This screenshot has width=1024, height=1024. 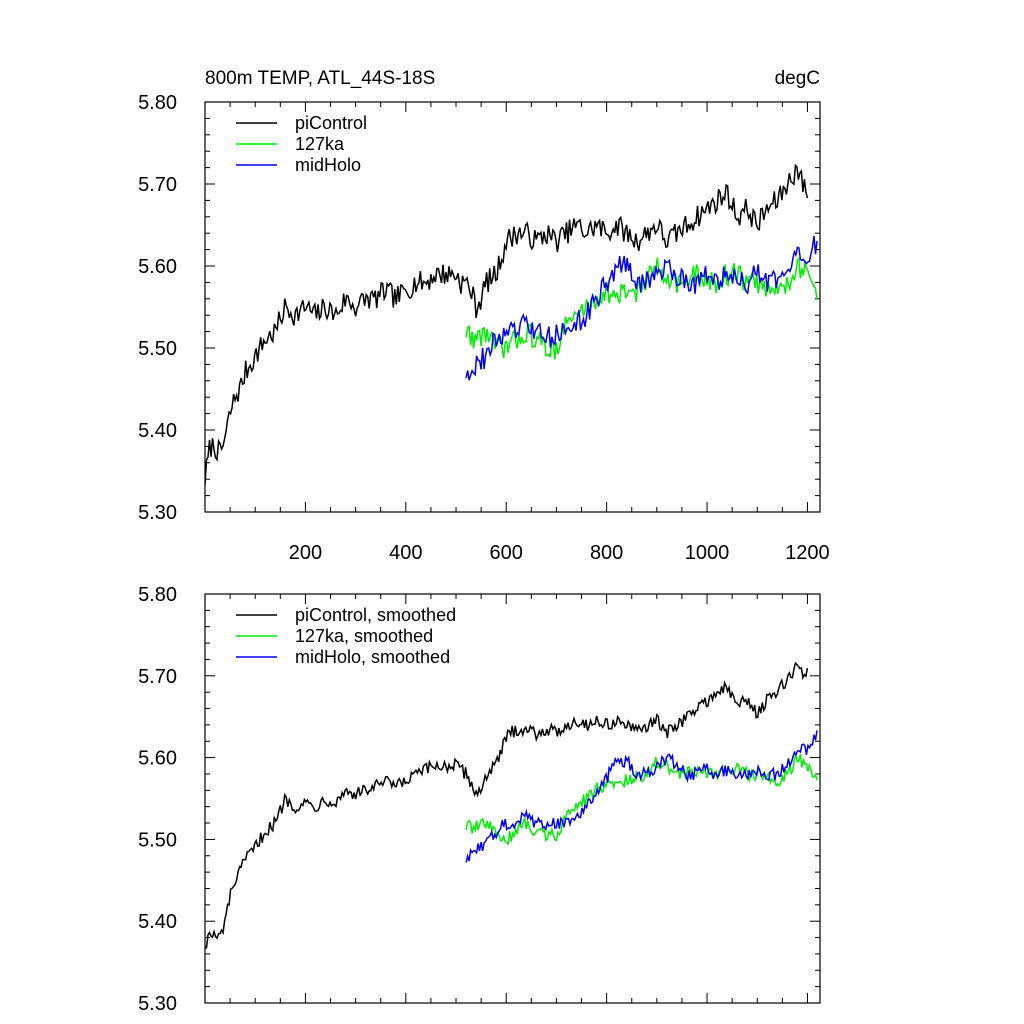 I want to click on x-tick-label: 200, so click(x=305, y=553).